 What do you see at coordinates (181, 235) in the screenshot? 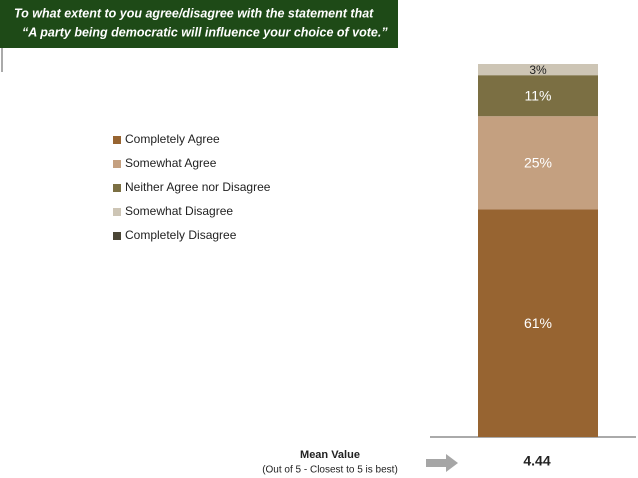
I see `legend-label: Completely Disagree` at bounding box center [181, 235].